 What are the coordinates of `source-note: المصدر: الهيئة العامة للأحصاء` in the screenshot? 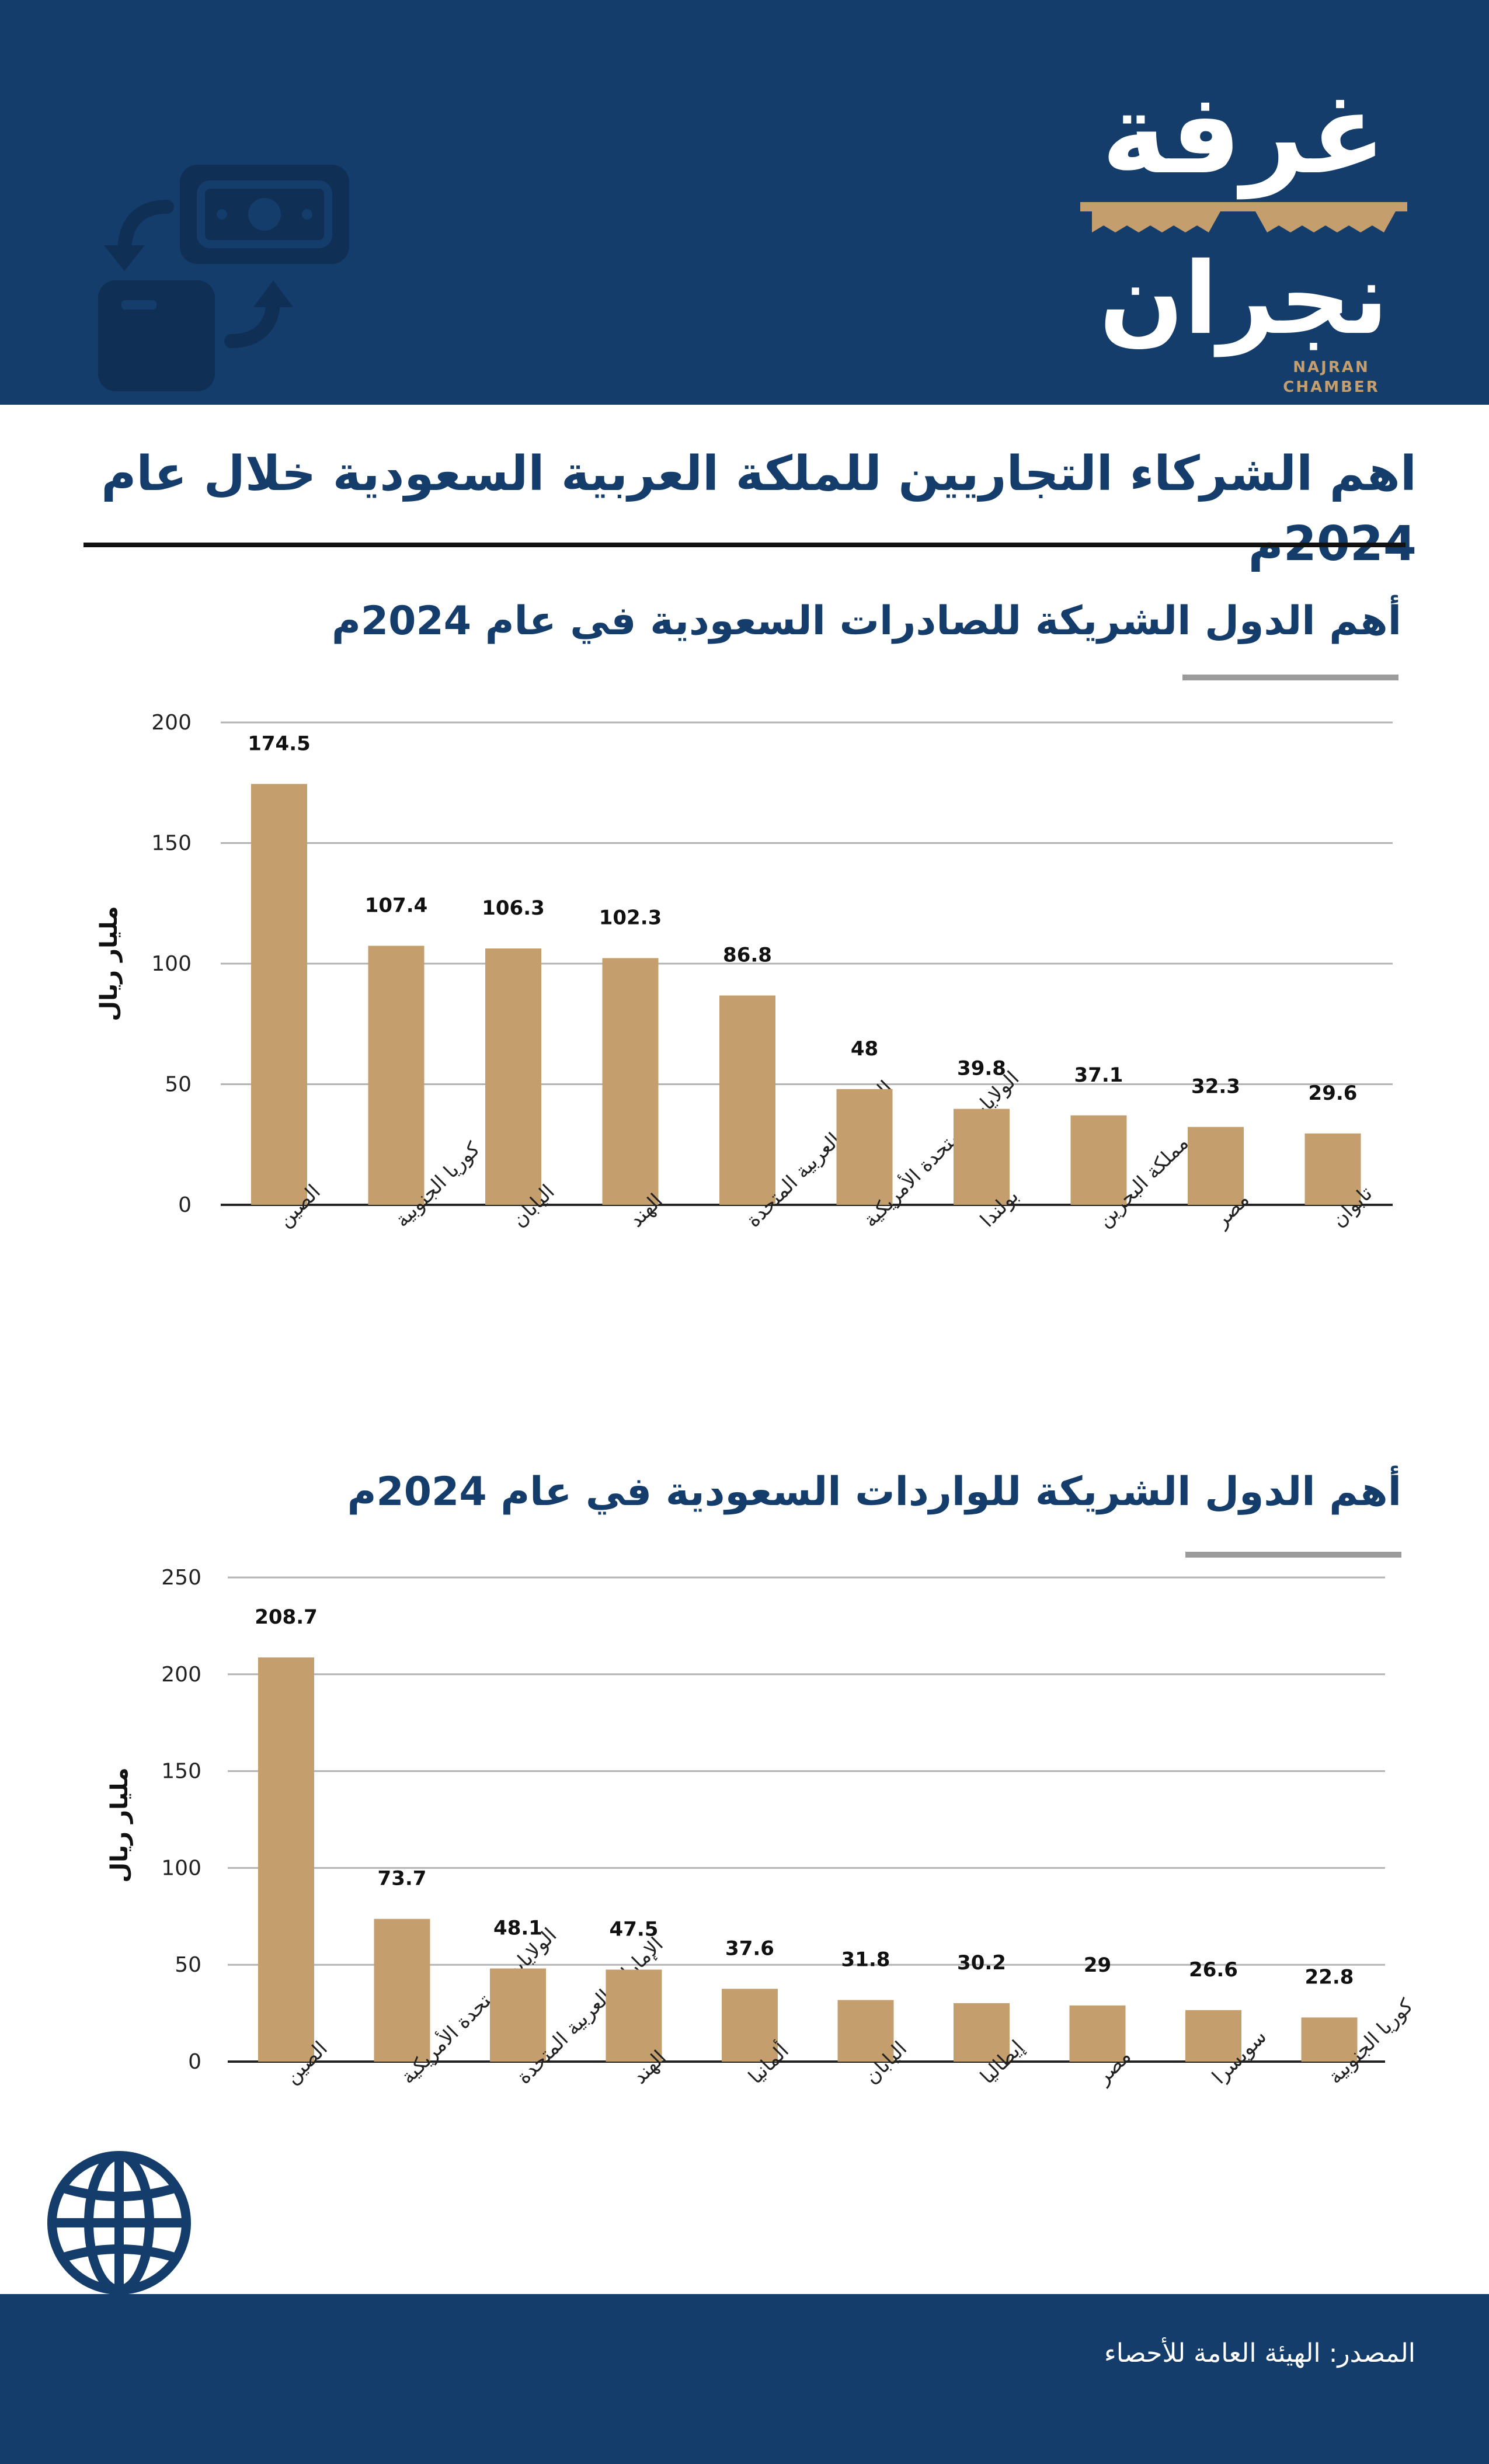 It's located at (1259, 2353).